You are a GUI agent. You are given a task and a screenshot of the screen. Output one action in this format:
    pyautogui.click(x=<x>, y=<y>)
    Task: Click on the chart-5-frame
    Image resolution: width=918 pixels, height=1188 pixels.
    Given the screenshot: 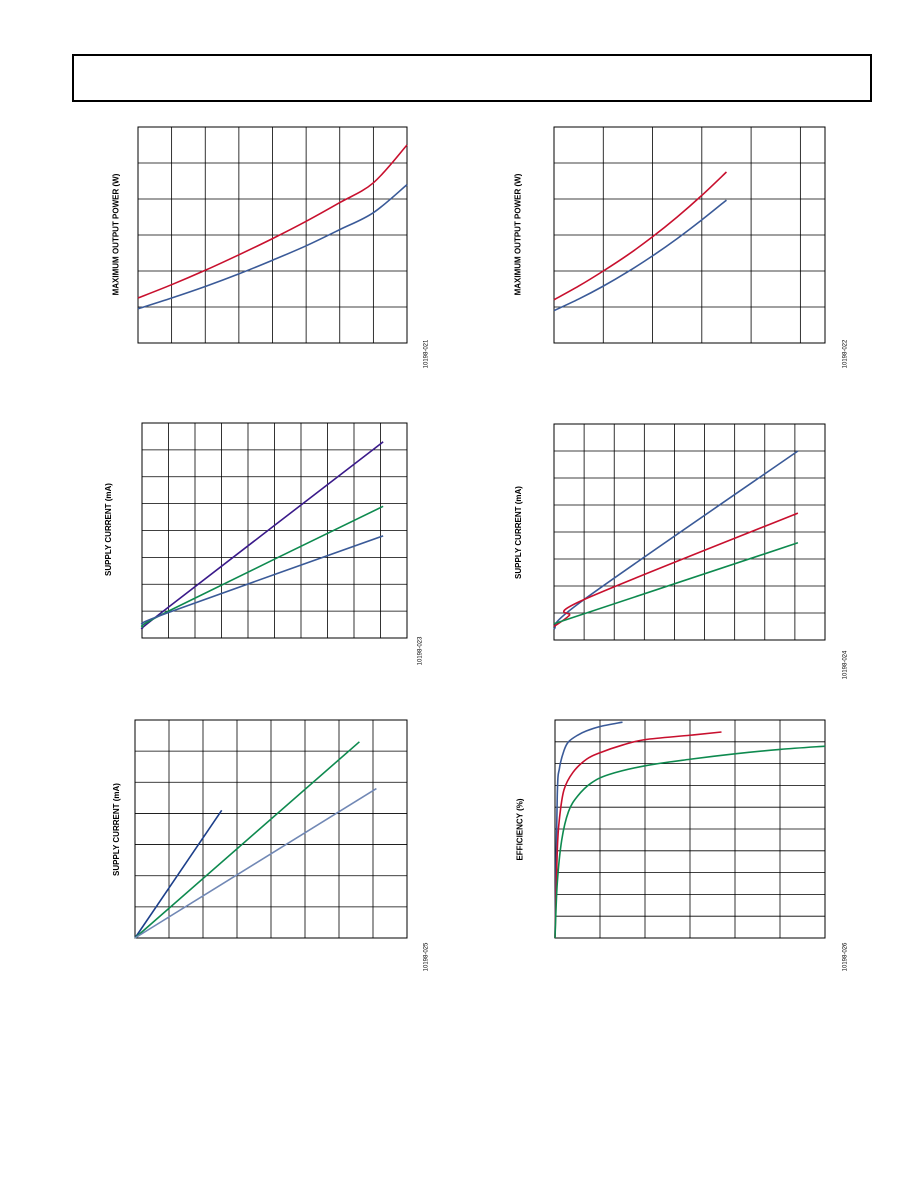 What is the action you would take?
    pyautogui.click(x=271, y=829)
    